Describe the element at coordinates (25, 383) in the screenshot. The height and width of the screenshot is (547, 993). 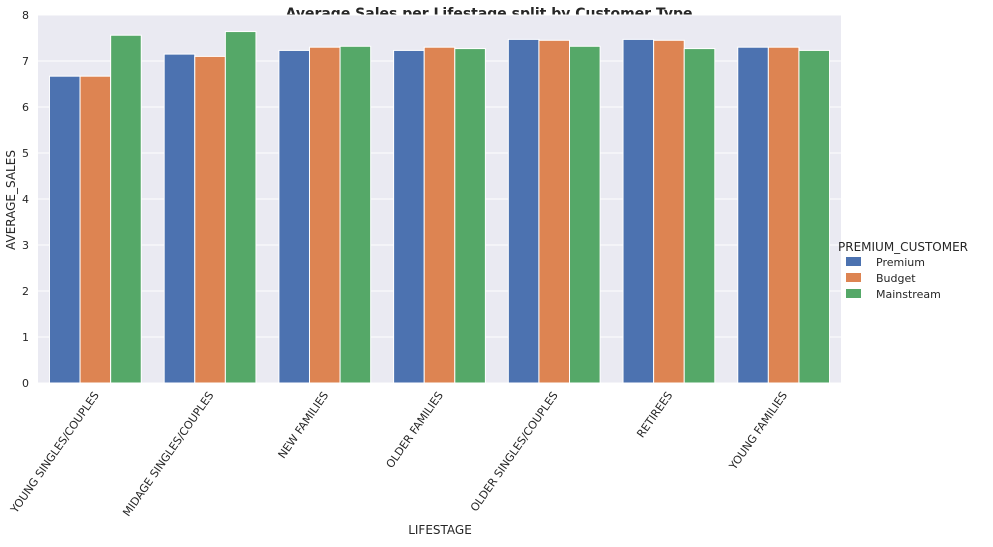
I see `y-tick-label: 0` at that location.